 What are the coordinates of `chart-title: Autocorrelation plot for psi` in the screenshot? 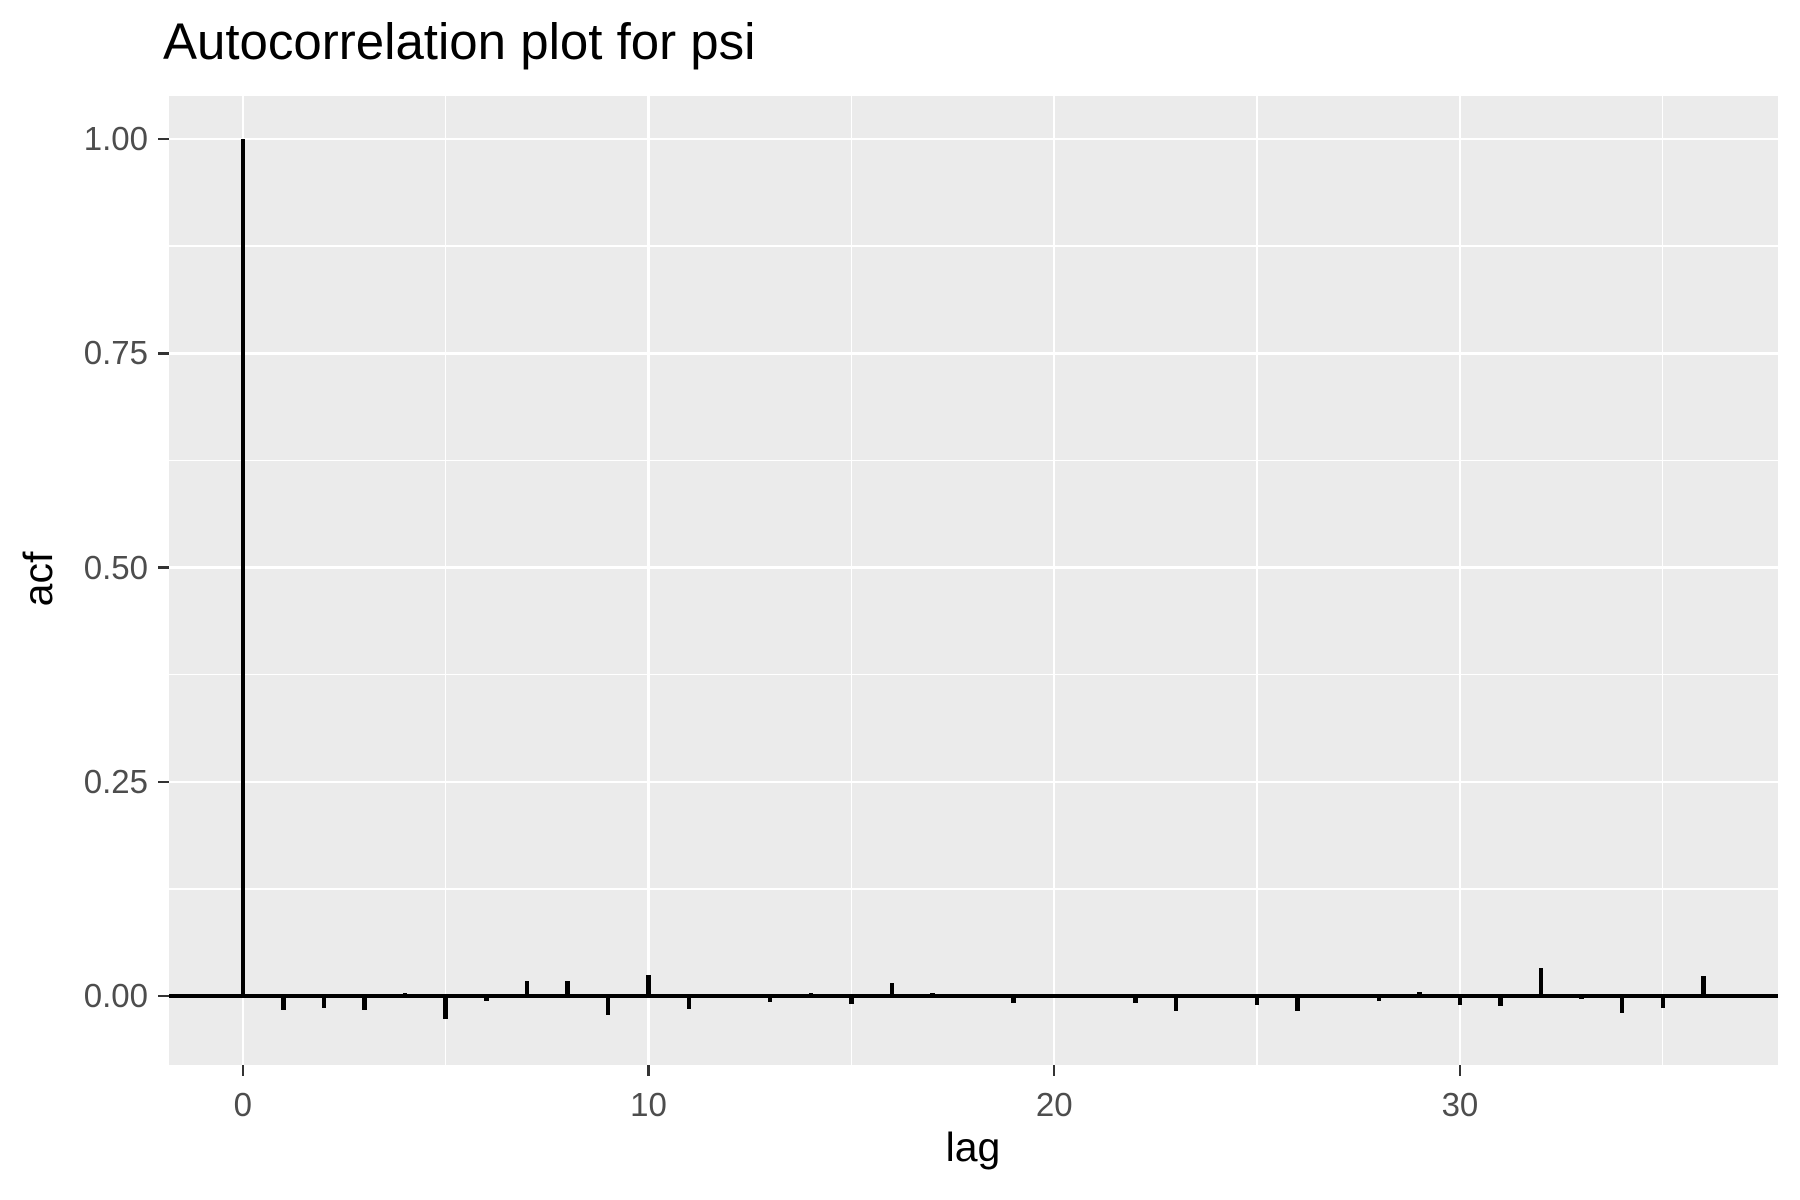 It's located at (459, 41).